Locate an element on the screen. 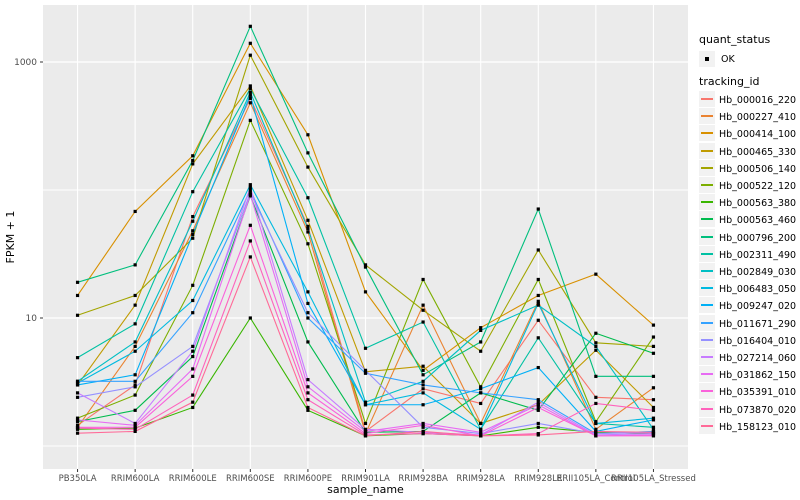  x-tick-label: RRIM600LA is located at coordinates (135, 479).